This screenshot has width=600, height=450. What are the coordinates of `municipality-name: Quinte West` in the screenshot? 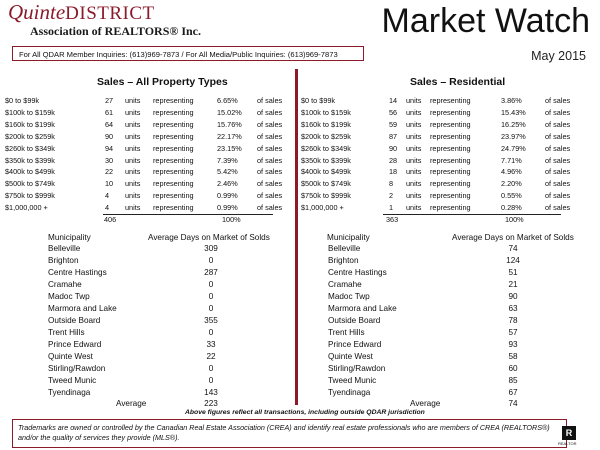 It's located at (350, 356).